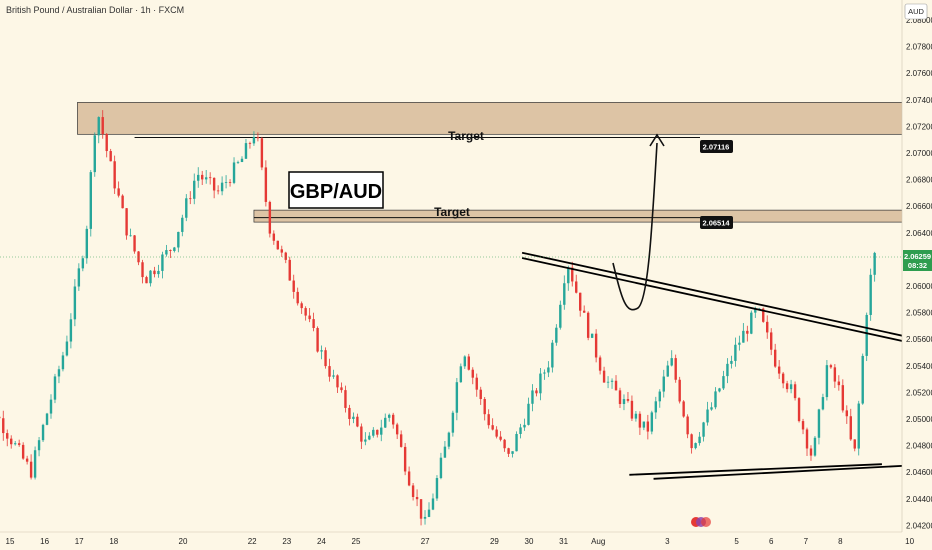 The height and width of the screenshot is (550, 932). What do you see at coordinates (919, 100) in the screenshot?
I see `y-tick-label: 2.07400` at bounding box center [919, 100].